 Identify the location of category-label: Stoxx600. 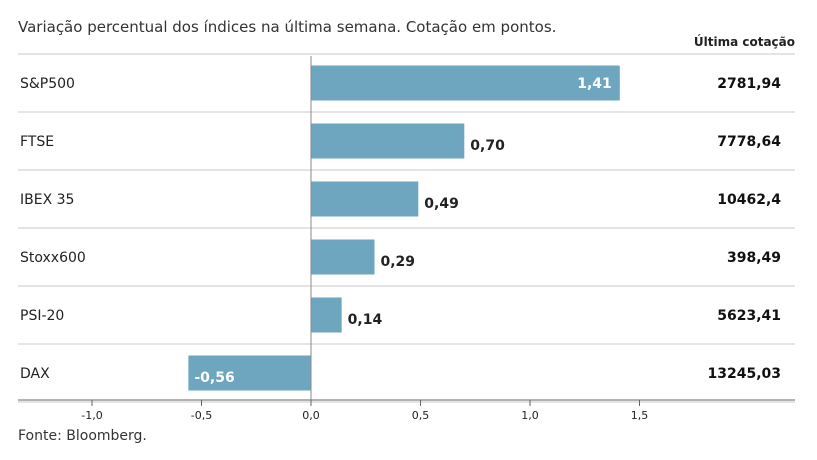
(53, 258).